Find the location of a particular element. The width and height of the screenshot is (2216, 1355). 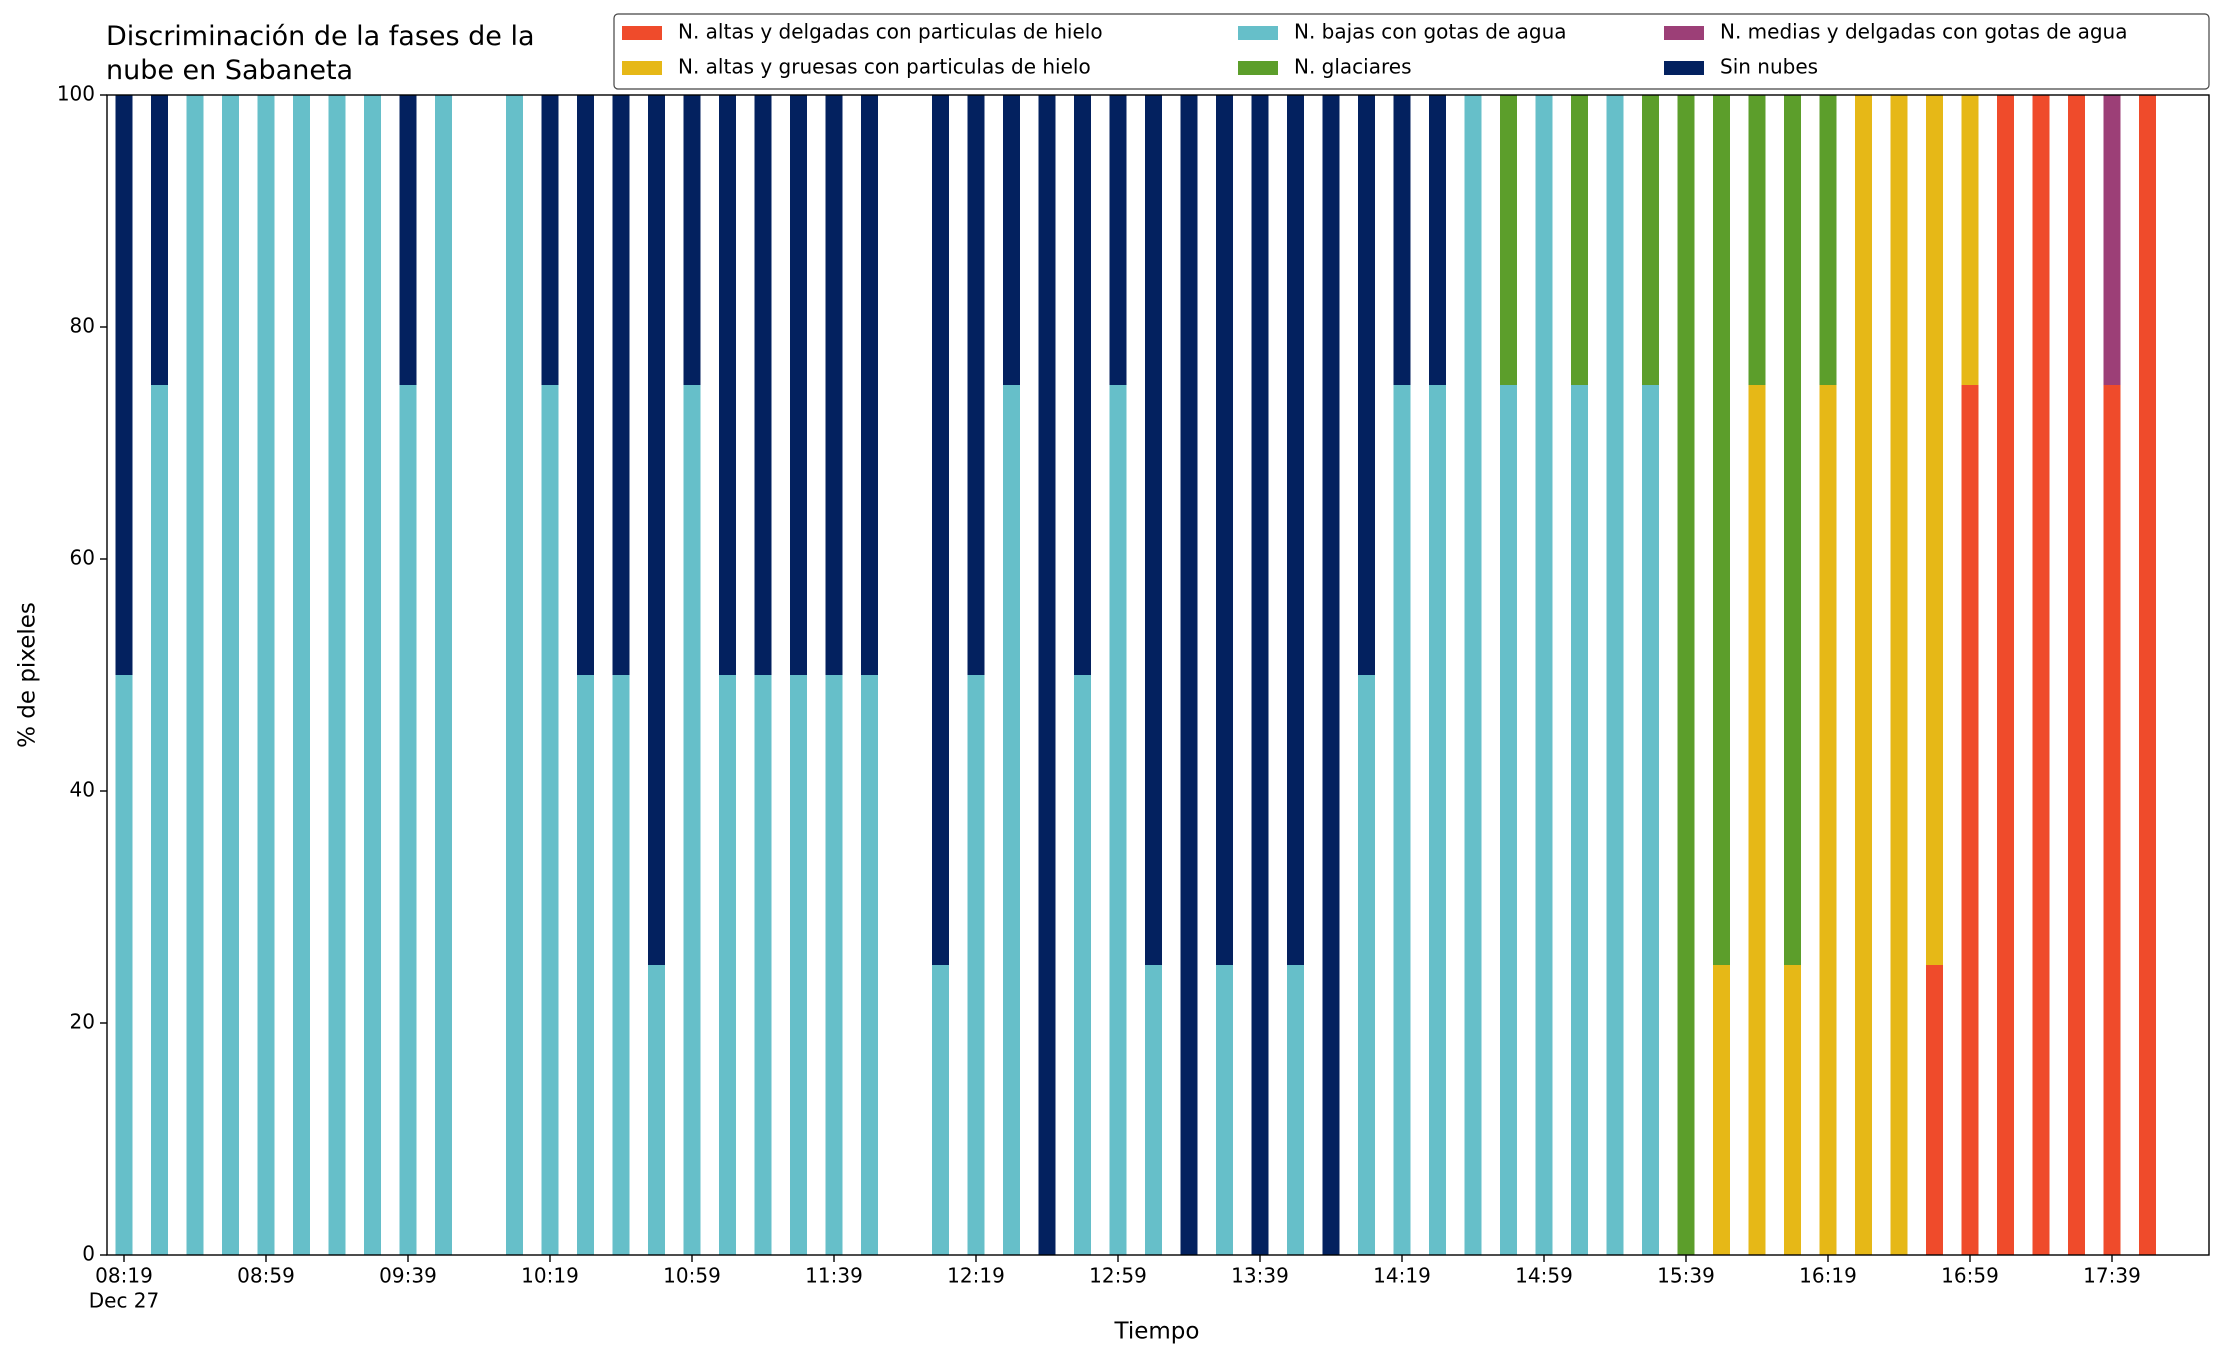

x-tick-label: 11:39 is located at coordinates (834, 1276).